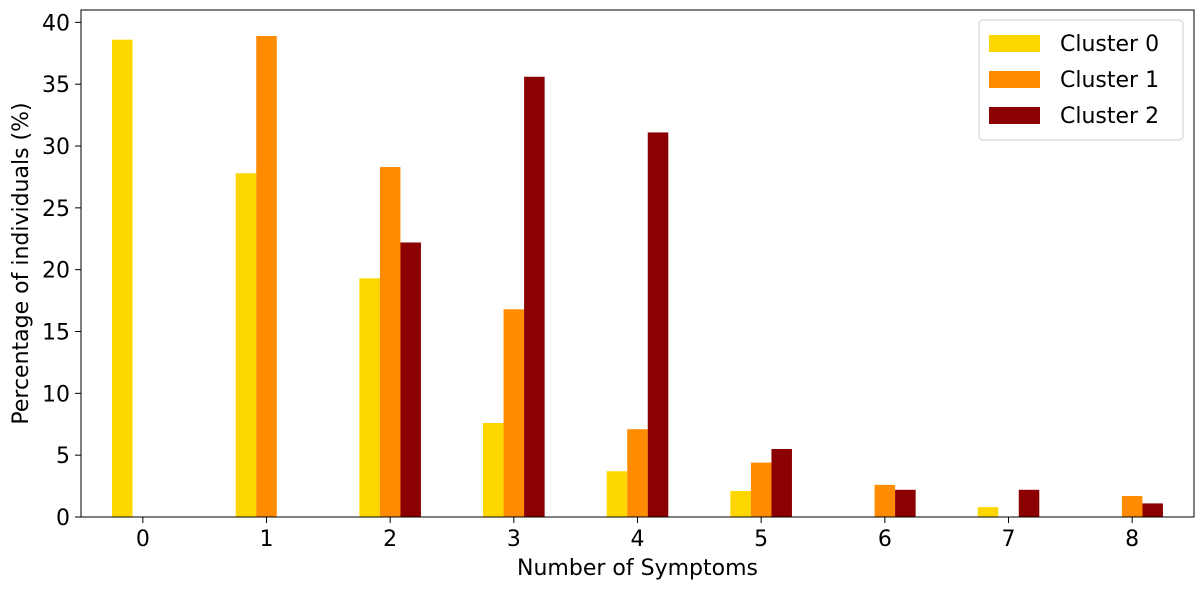  I want to click on y-tick-label: 5, so click(63, 456).